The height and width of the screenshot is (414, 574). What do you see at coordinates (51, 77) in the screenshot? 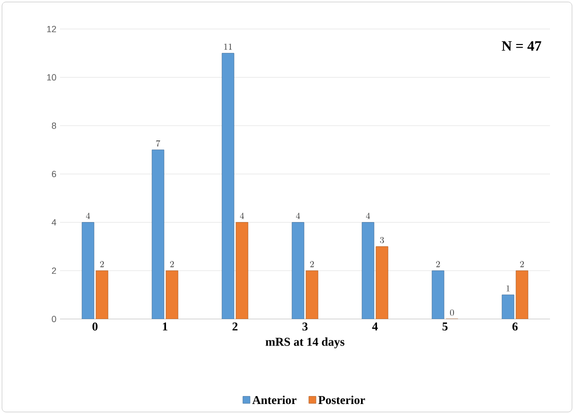
I see `y-tick-label: 10` at bounding box center [51, 77].